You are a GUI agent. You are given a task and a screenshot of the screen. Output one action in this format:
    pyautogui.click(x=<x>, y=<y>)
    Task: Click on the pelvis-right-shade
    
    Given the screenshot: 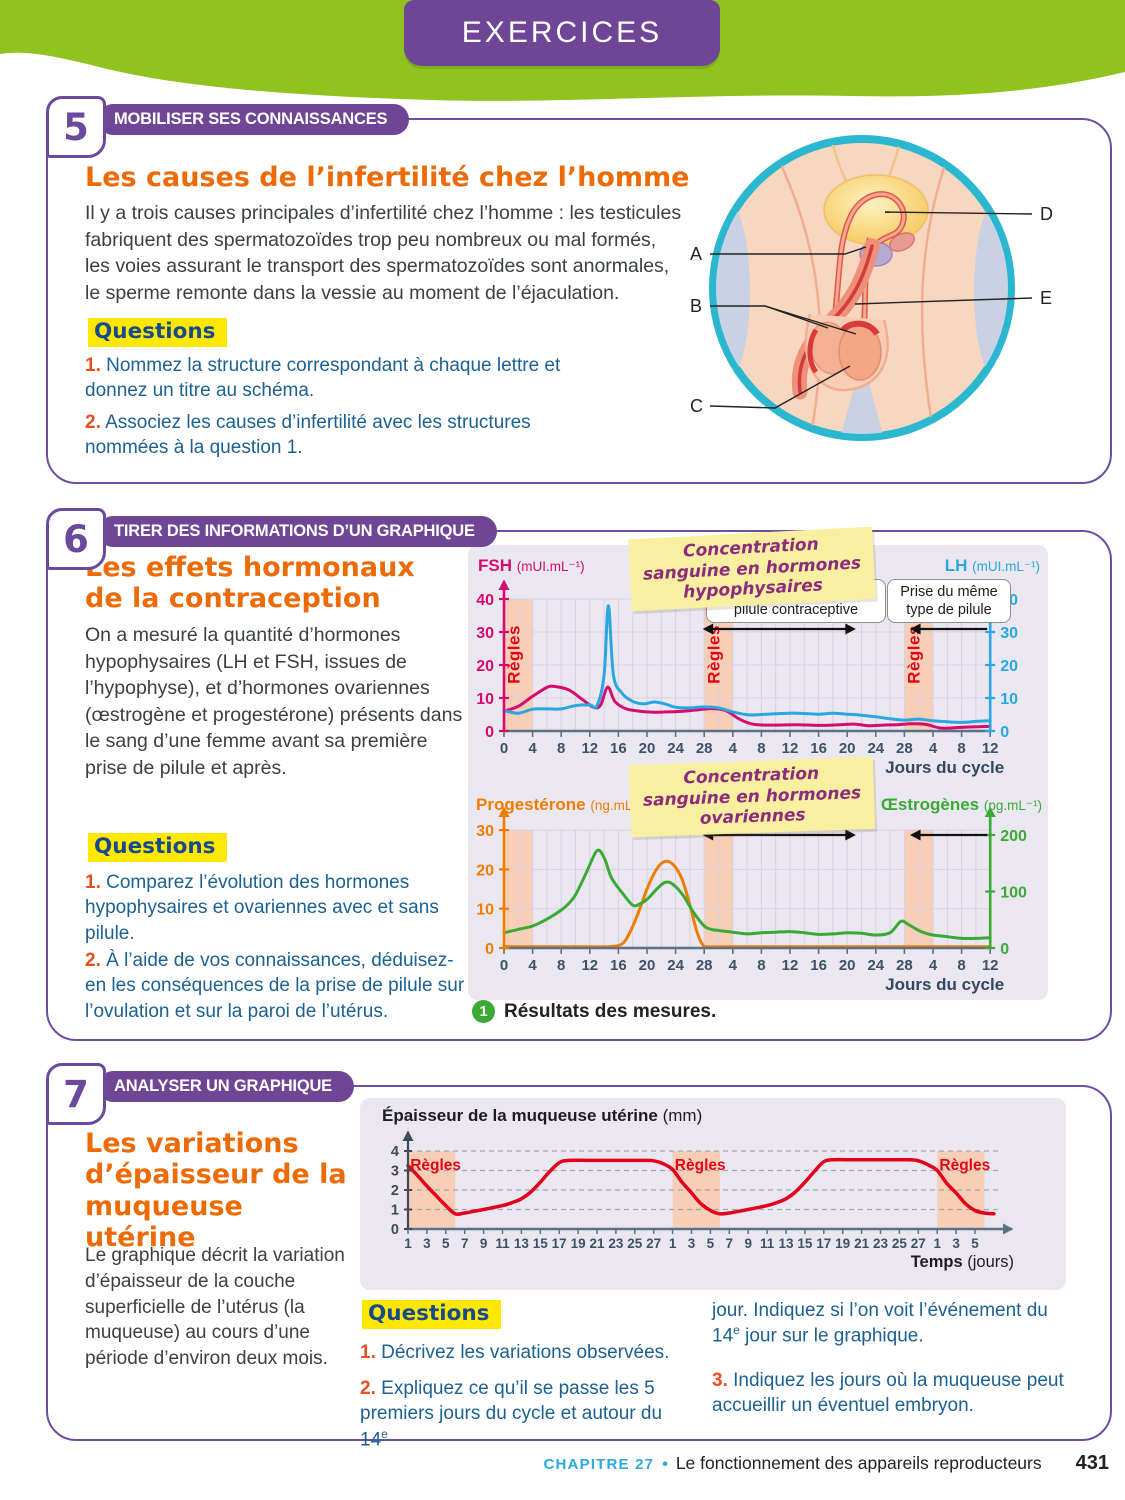 What is the action you would take?
    pyautogui.click(x=991, y=291)
    